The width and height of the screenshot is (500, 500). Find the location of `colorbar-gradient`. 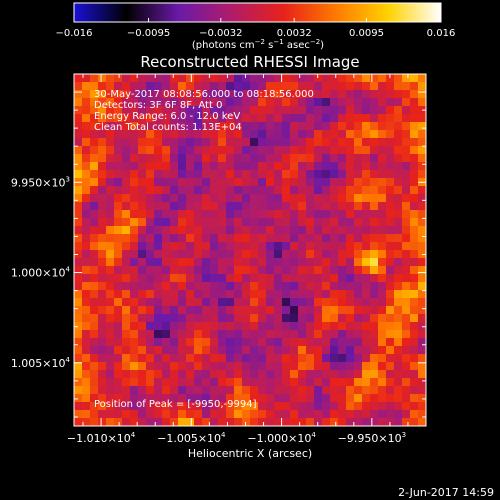

colorbar-gradient is located at coordinates (257, 12).